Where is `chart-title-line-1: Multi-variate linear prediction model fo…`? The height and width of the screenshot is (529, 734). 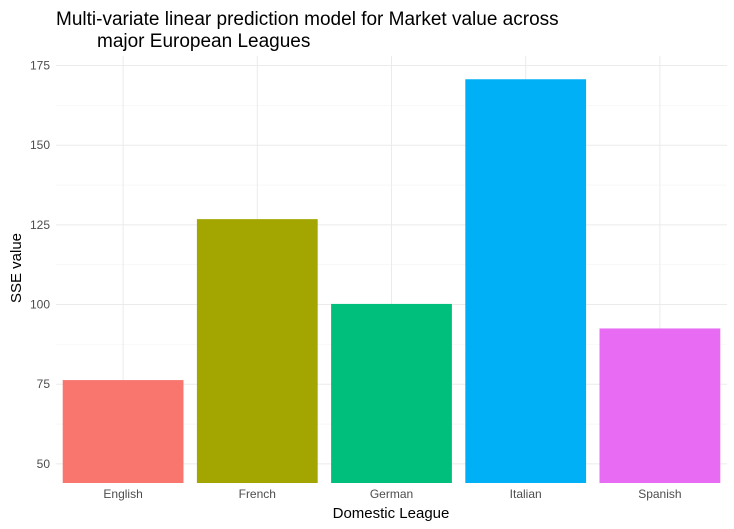 chart-title-line-1: Multi-variate linear prediction model fo… is located at coordinates (307, 19).